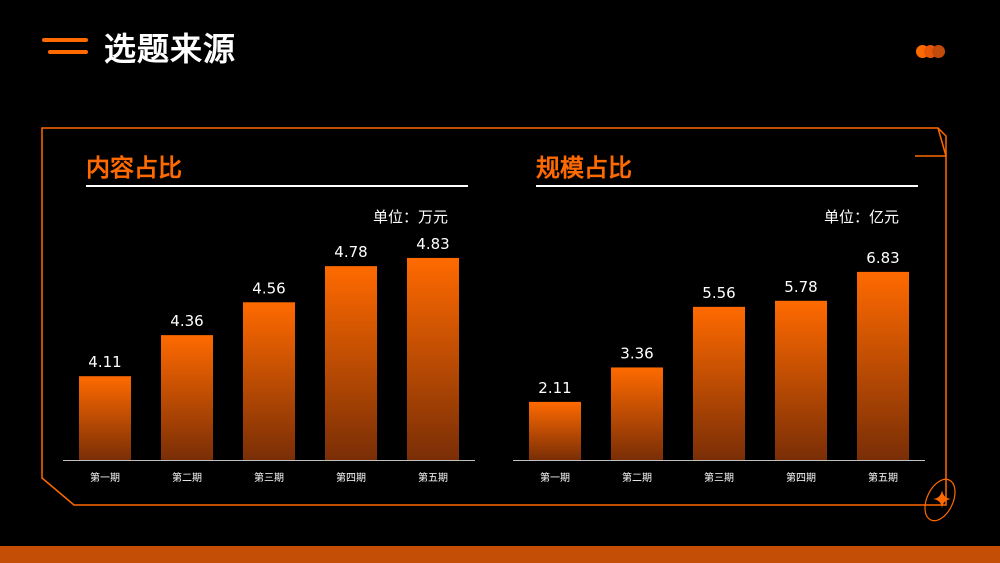 This screenshot has width=1000, height=563. I want to click on category-label-2-4: 第四期, so click(801, 477).